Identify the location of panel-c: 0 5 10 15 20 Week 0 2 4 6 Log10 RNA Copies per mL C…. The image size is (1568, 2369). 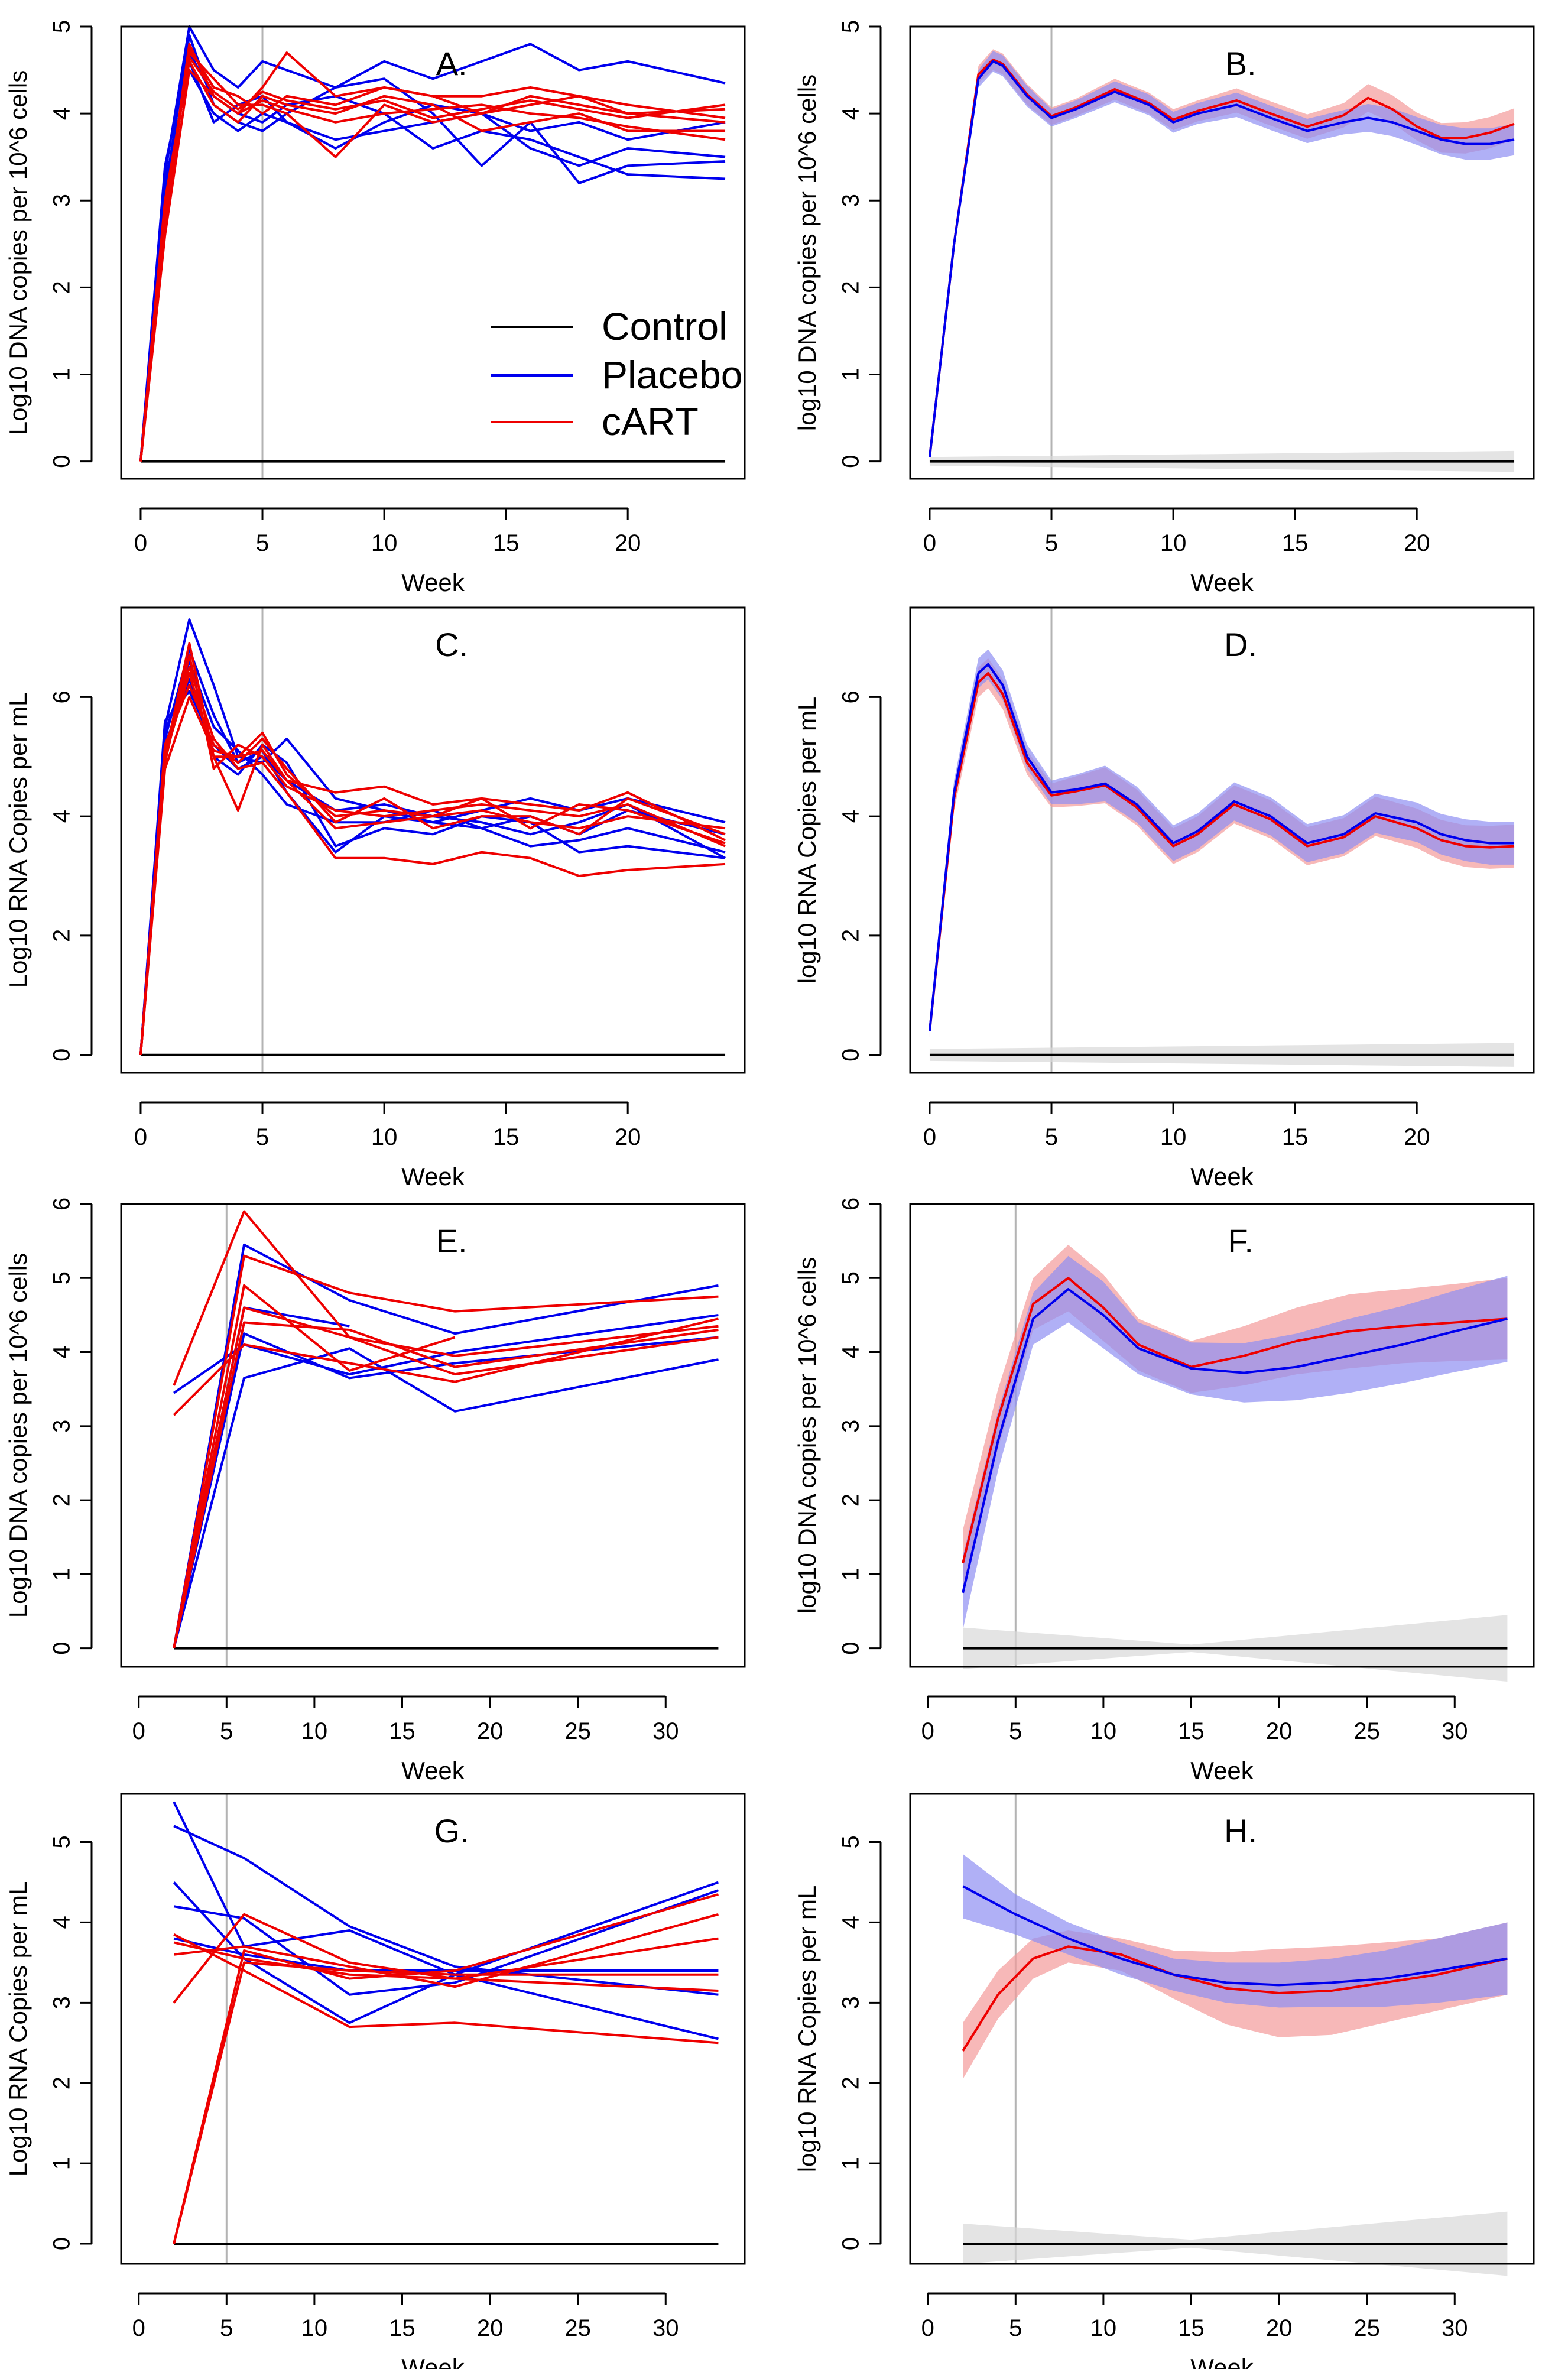
(375, 898).